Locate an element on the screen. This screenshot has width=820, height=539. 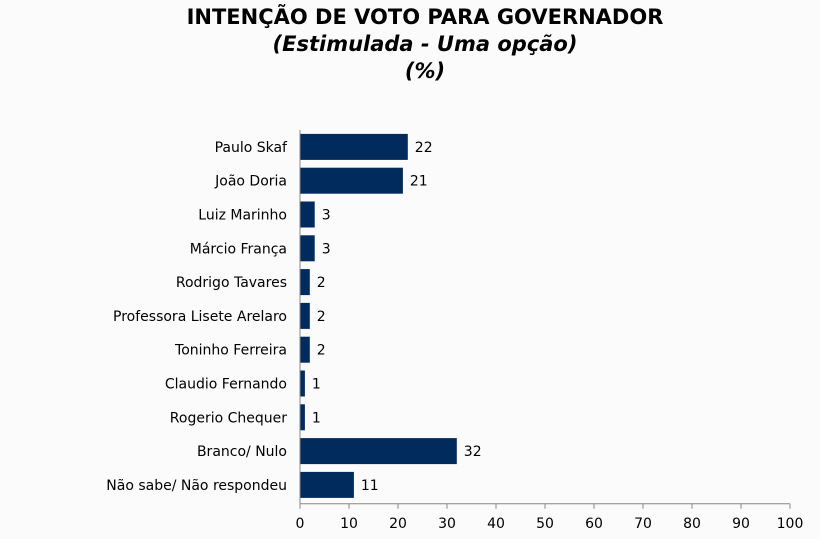
category-label: João Doria is located at coordinates (250, 182).